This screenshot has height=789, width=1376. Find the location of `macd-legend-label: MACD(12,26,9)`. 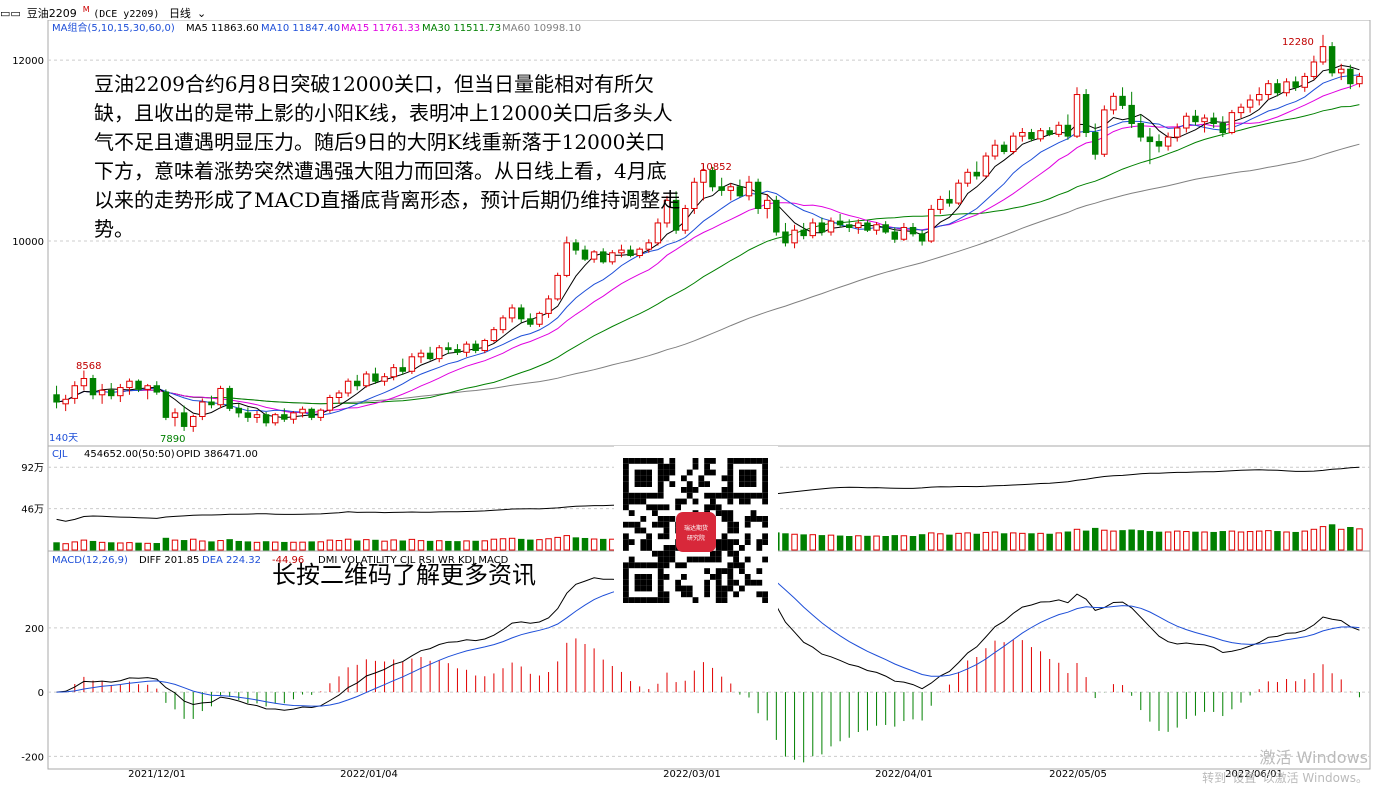

macd-legend-label: MACD(12,26,9) is located at coordinates (90, 560).